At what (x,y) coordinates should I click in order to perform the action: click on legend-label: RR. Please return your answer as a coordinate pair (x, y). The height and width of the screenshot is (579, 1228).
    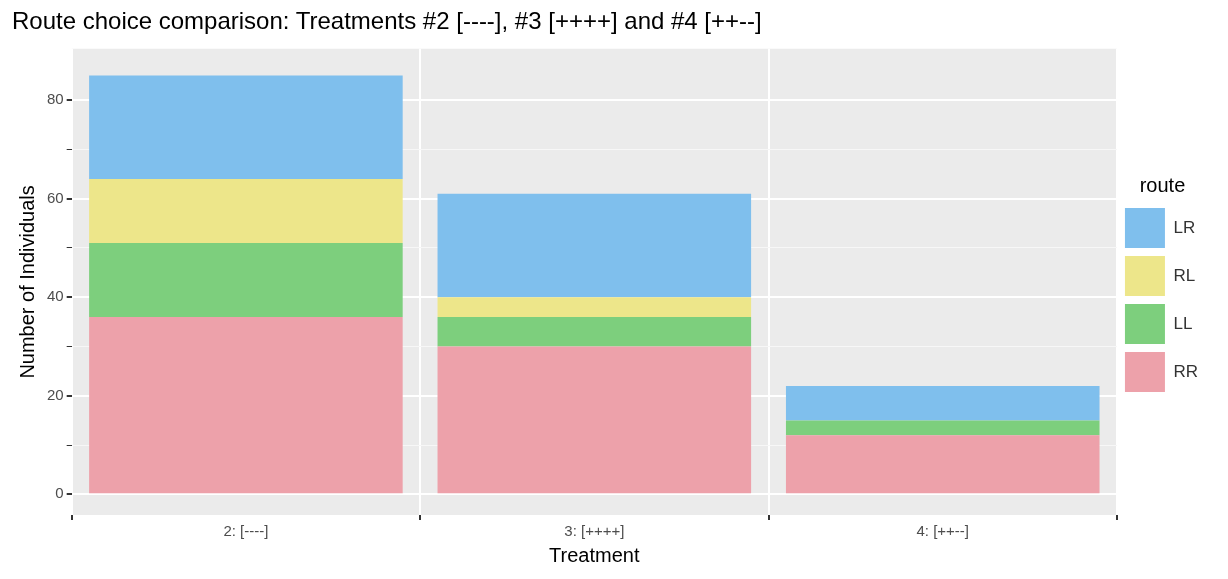
    Looking at the image, I should click on (1186, 371).